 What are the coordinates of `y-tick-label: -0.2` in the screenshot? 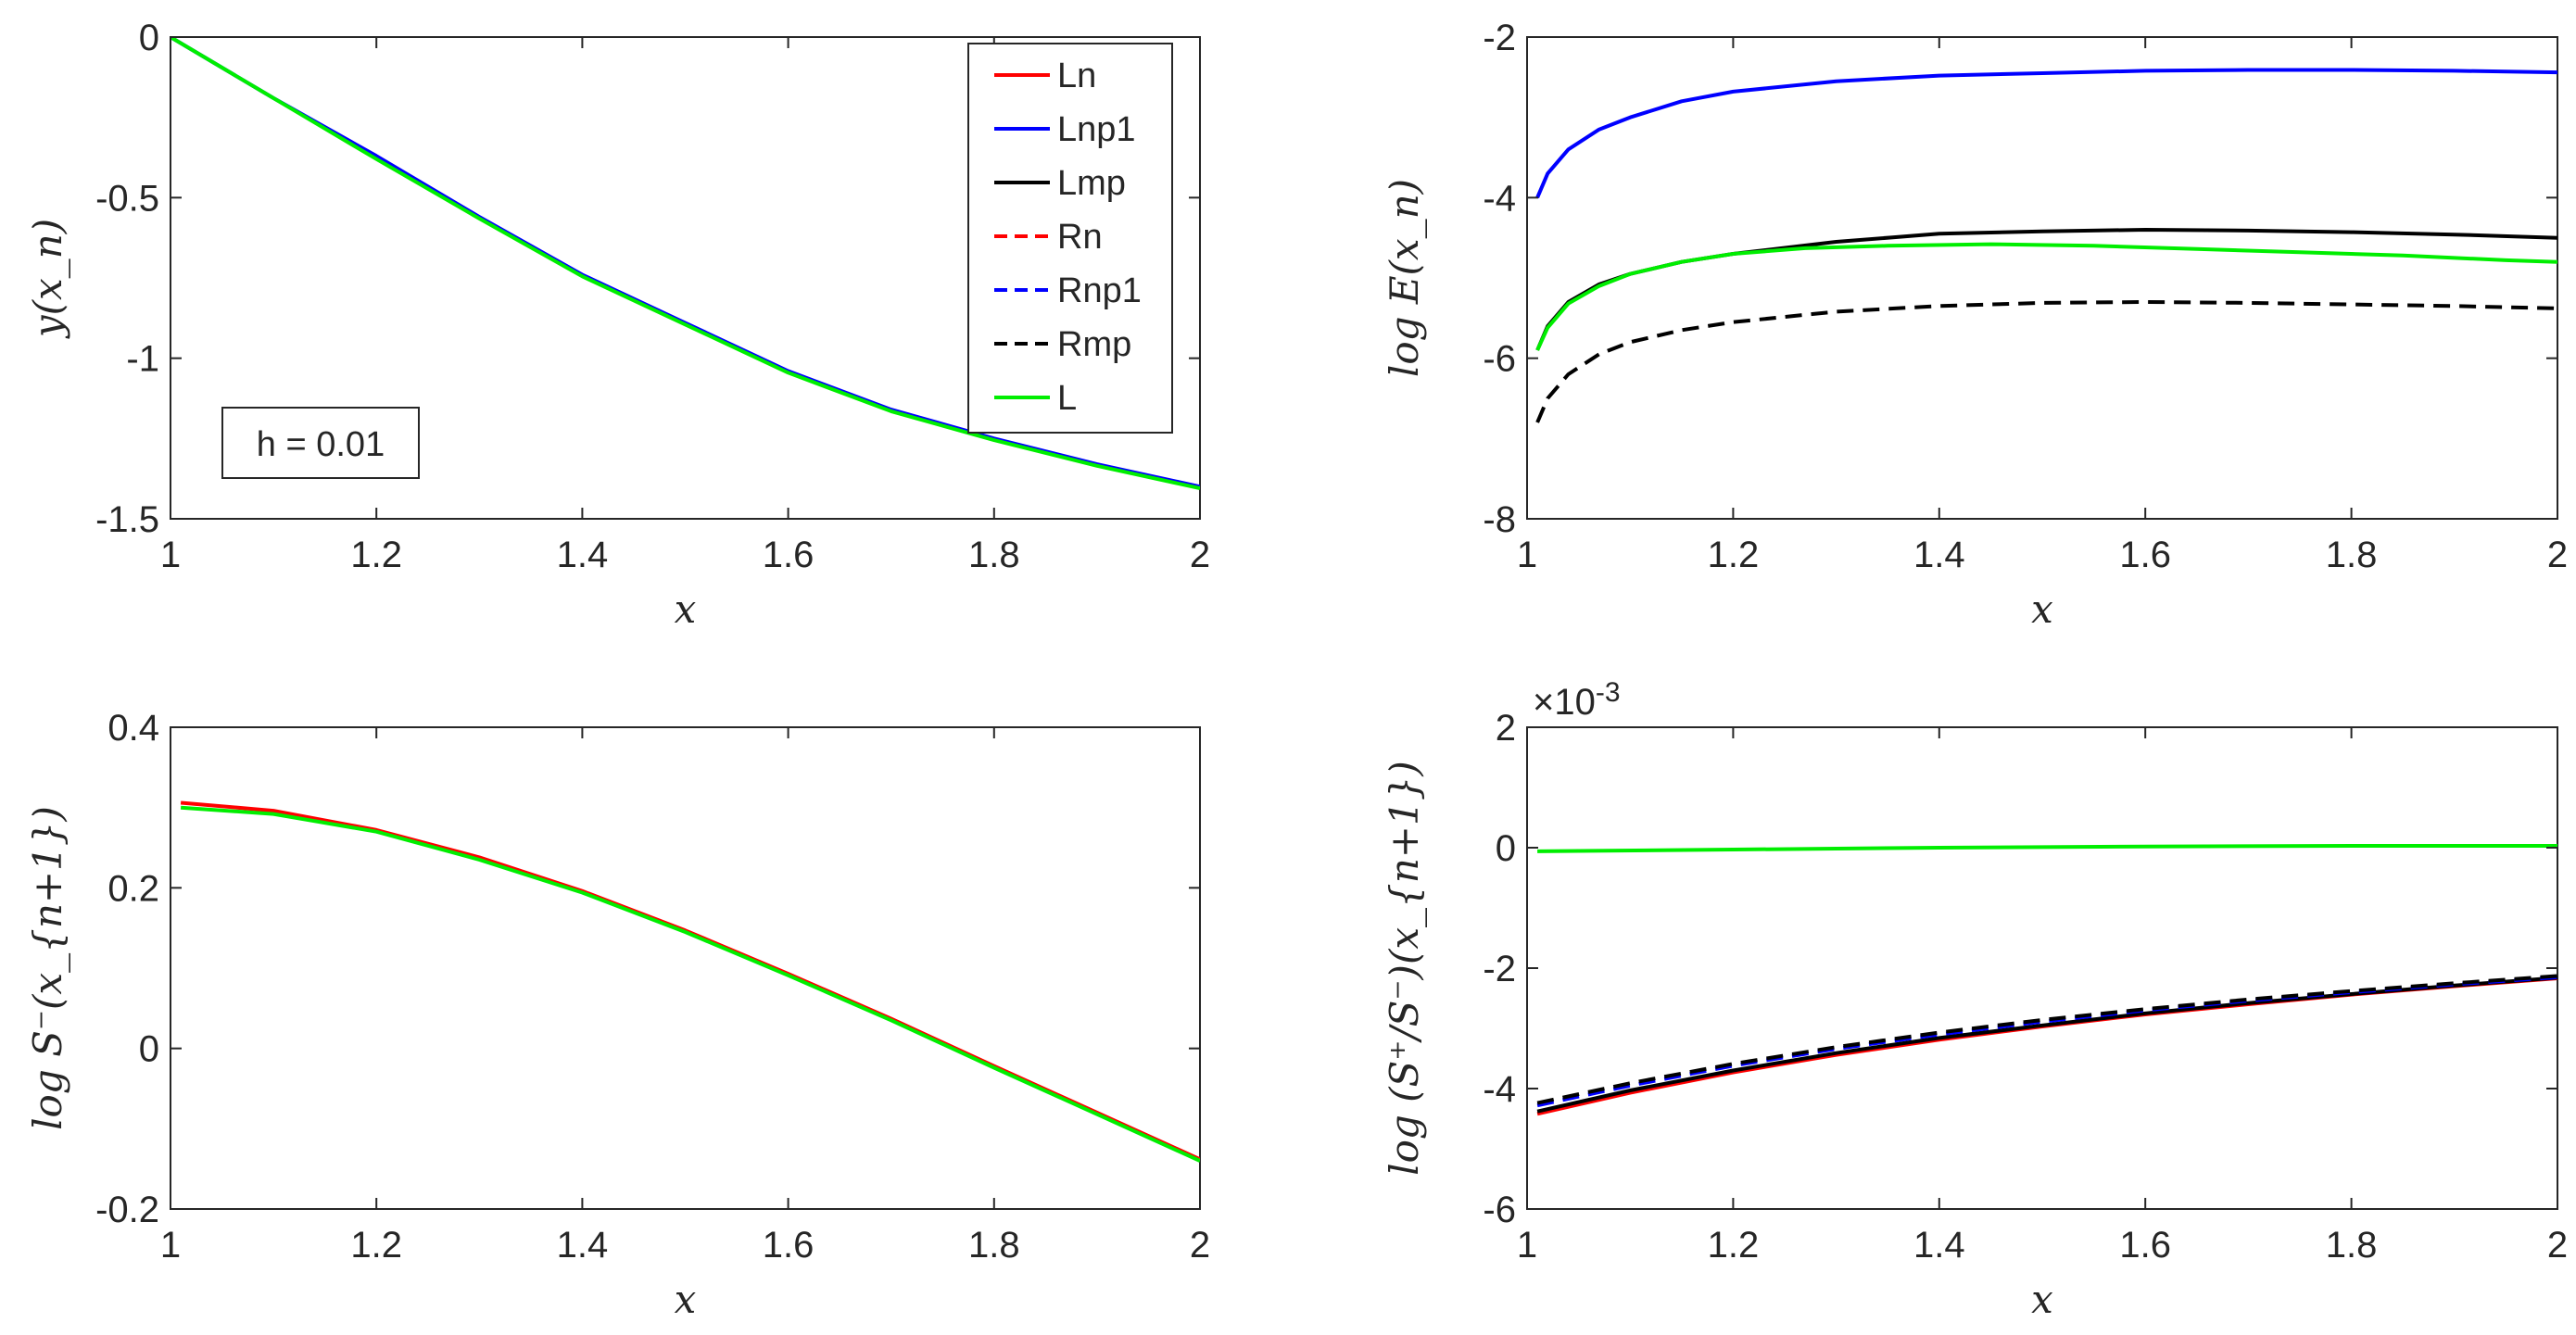 It's located at (127, 1210).